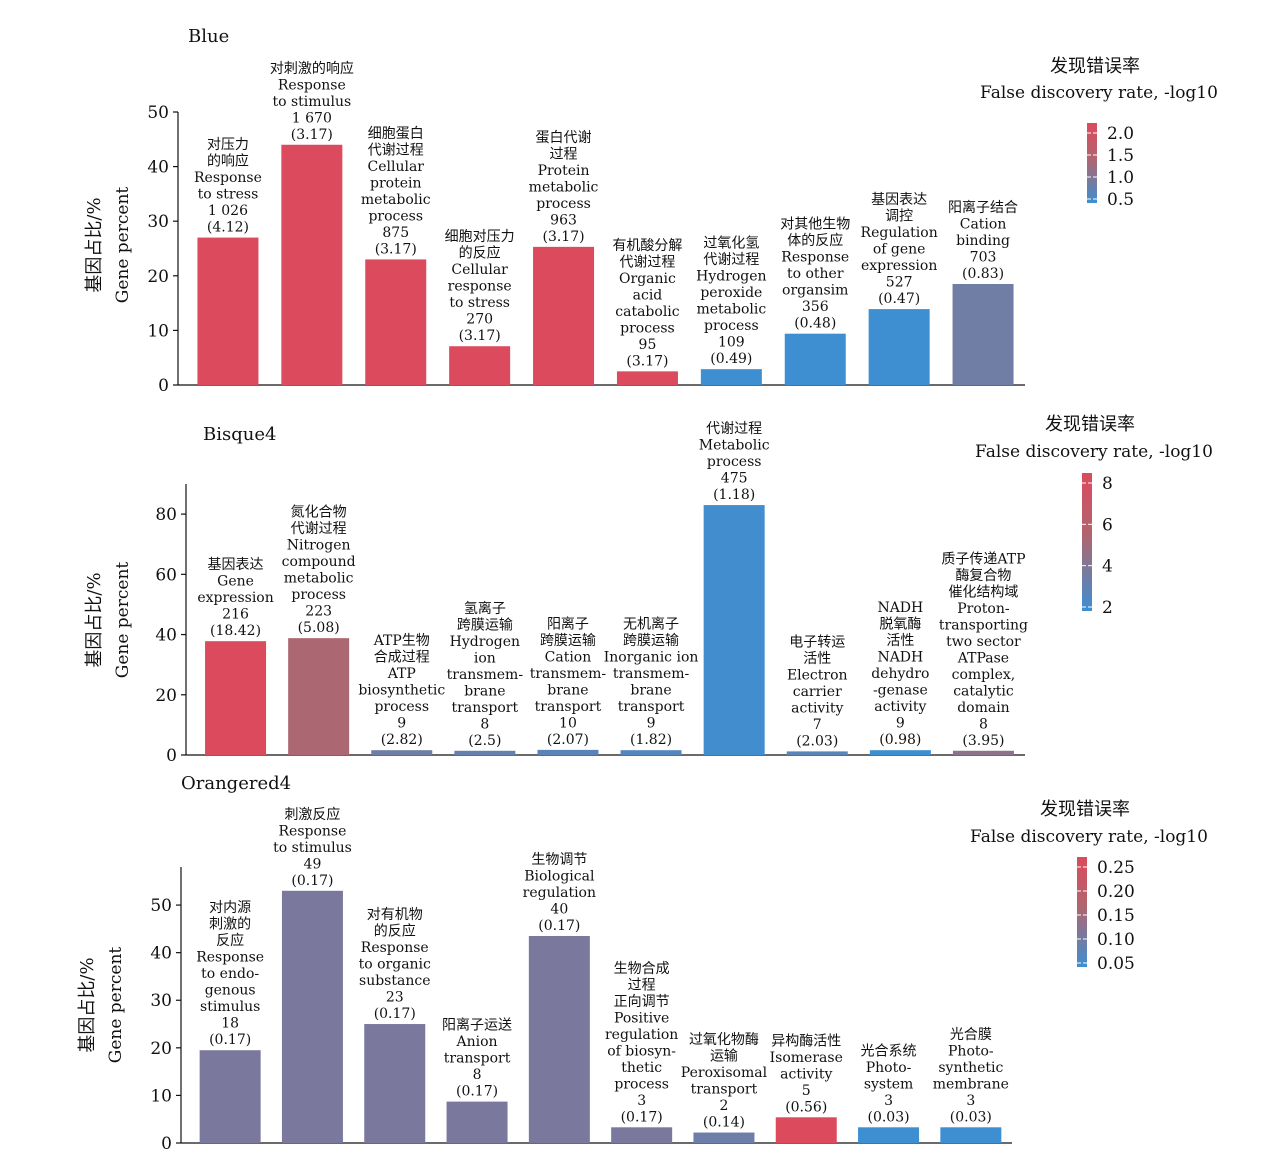 Image resolution: width=1270 pixels, height=1170 pixels. What do you see at coordinates (235, 631) in the screenshot?
I see `bar-label-line: (18.42)` at bounding box center [235, 631].